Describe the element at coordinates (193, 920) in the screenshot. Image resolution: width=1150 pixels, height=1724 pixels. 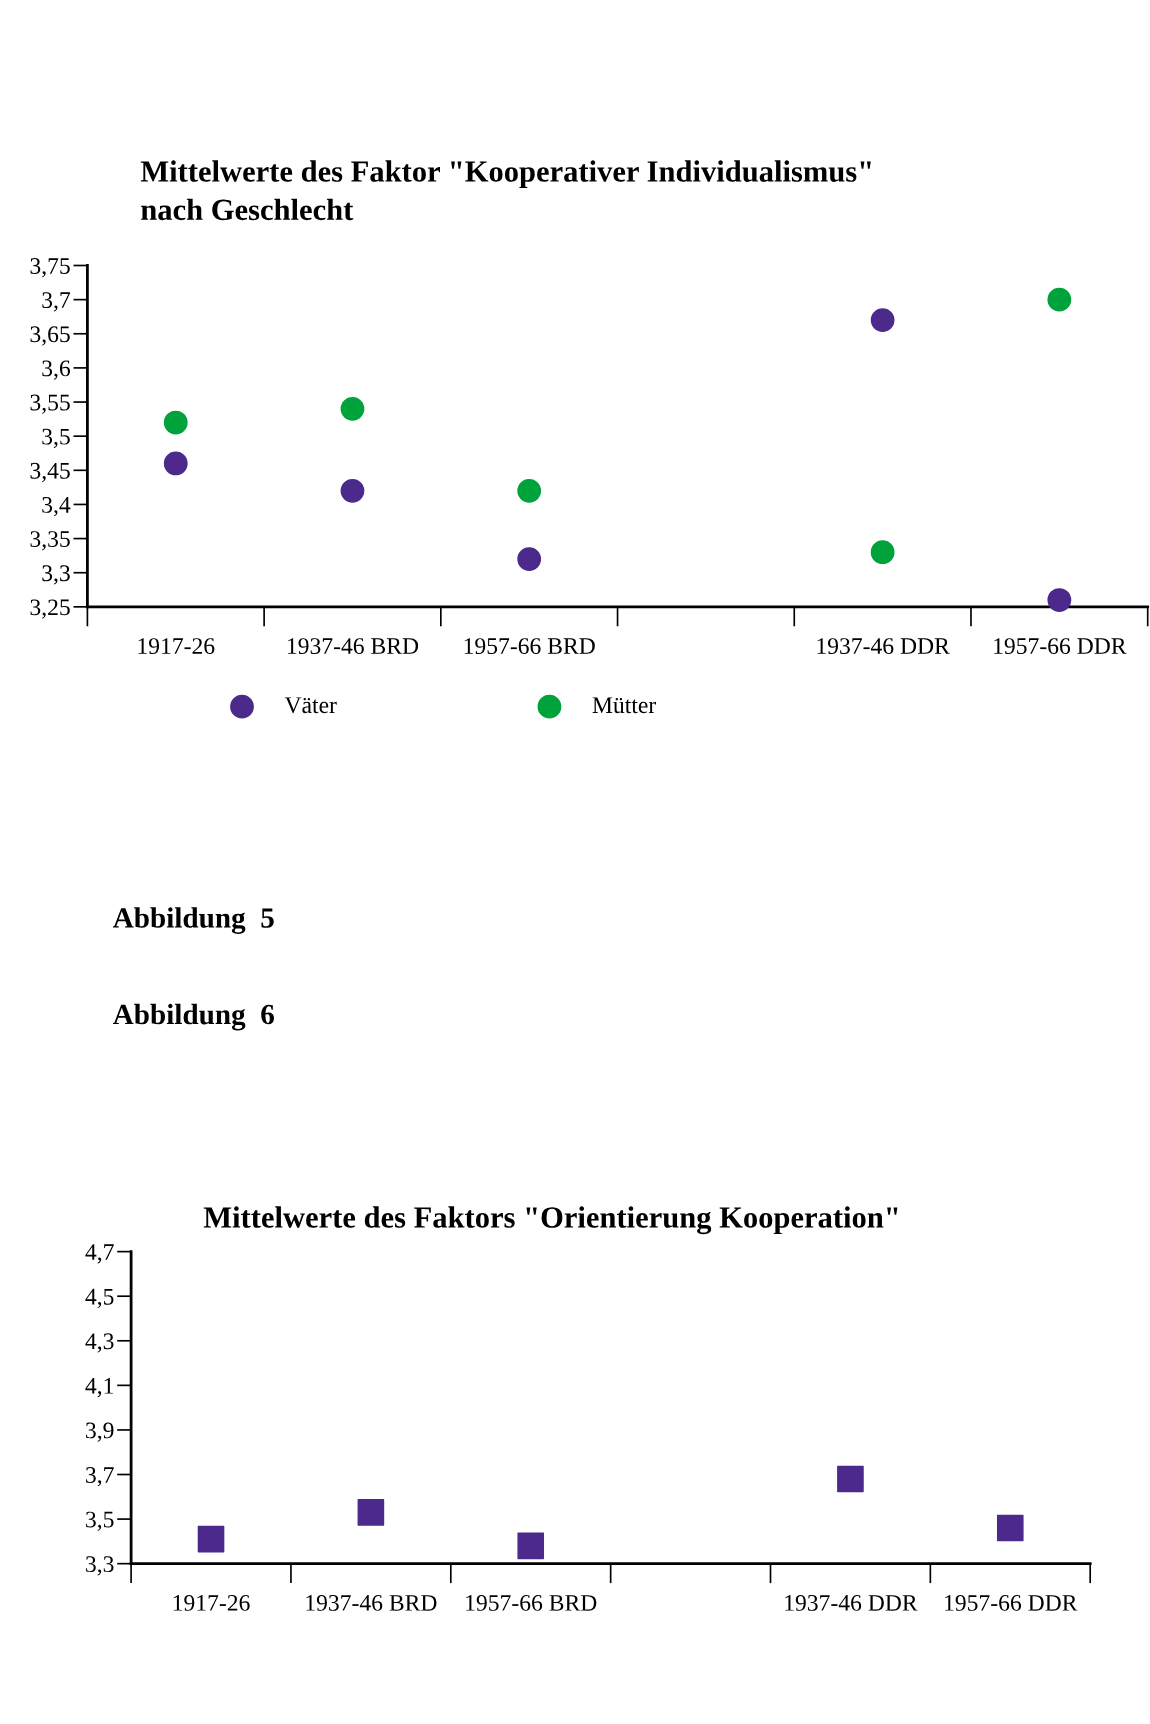
I see `text: Abbildung 5` at that location.